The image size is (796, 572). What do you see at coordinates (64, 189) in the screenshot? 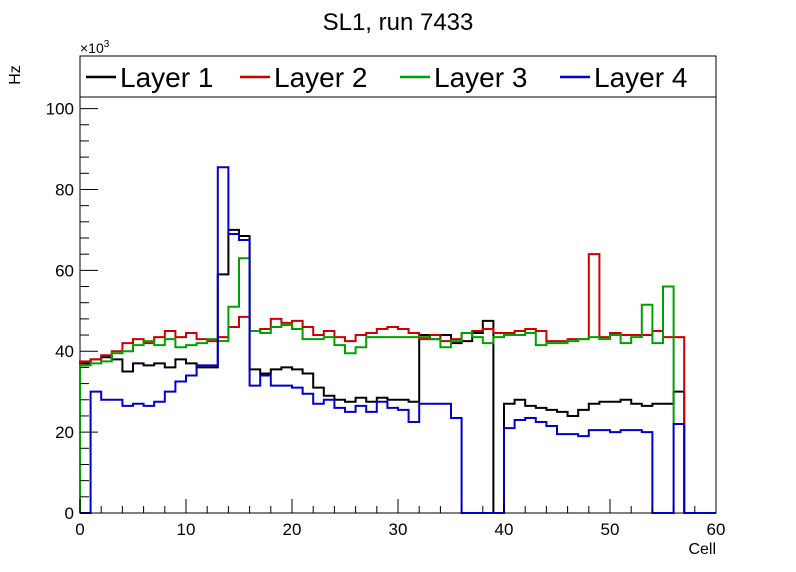
I see `y-tick-label: 80` at bounding box center [64, 189].